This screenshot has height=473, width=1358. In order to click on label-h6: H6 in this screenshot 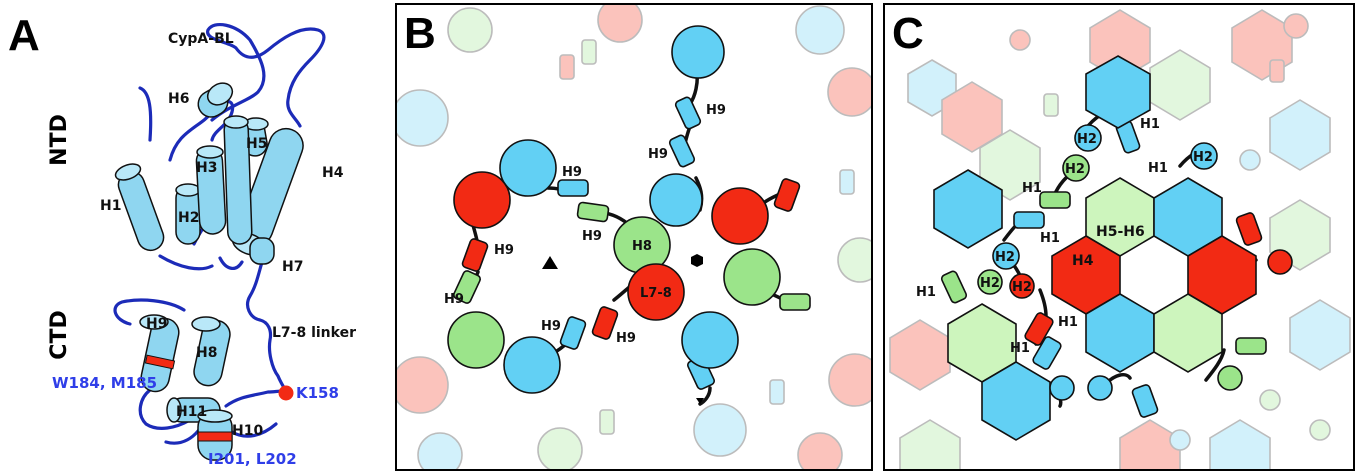, I will do `click(178, 99)`.